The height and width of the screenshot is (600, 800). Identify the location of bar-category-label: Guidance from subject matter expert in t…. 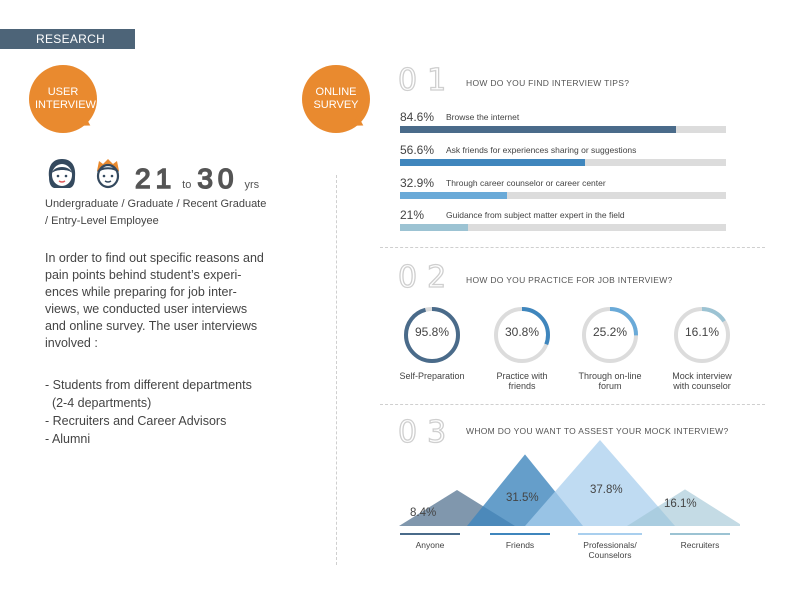
(535, 215).